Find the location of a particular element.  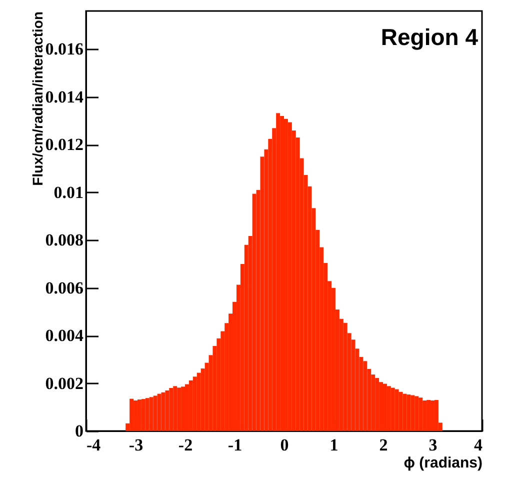

x-tick-label: 2 is located at coordinates (383, 445).